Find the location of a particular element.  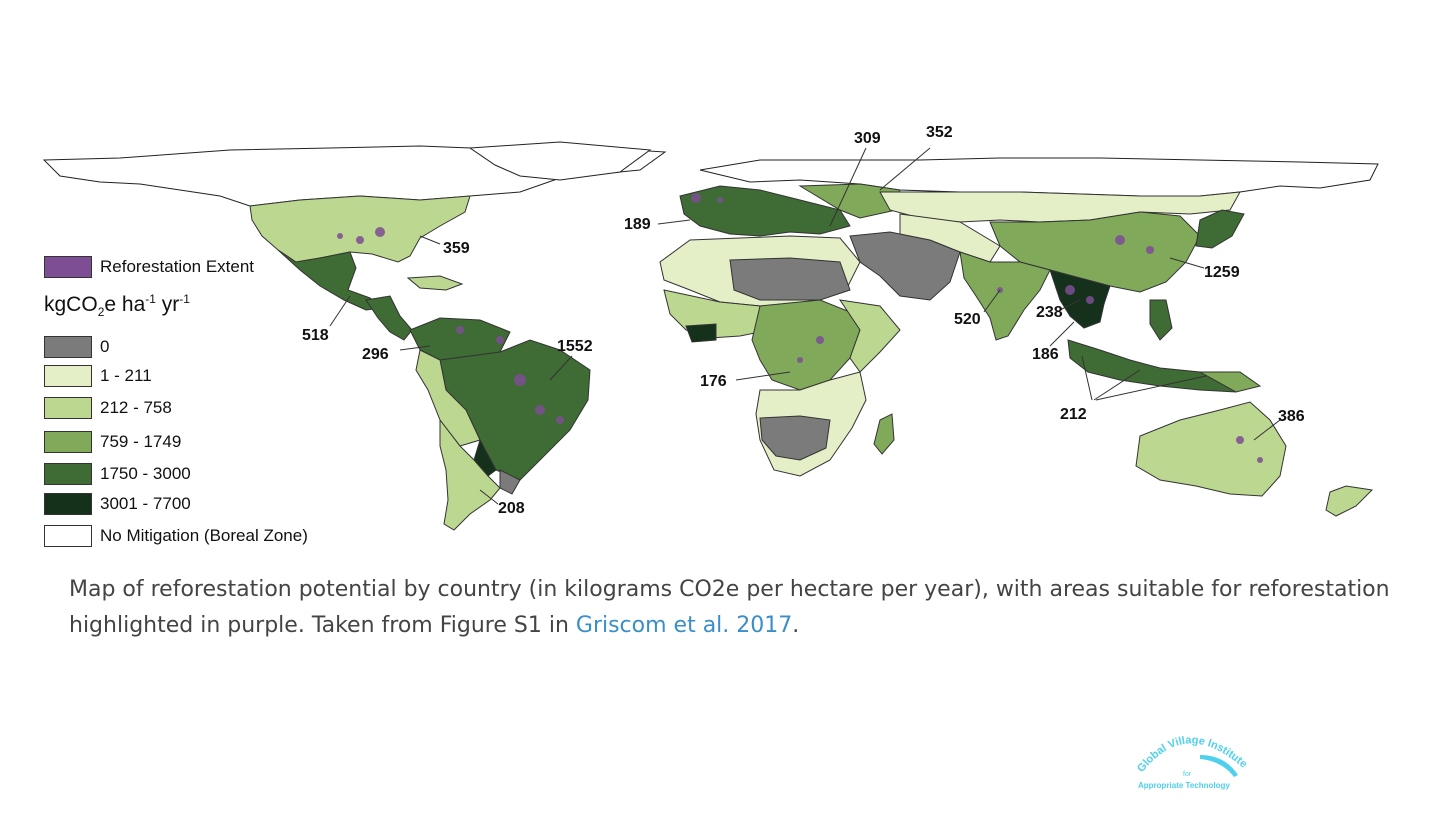

legend-row-0: 0 is located at coordinates (76, 347).